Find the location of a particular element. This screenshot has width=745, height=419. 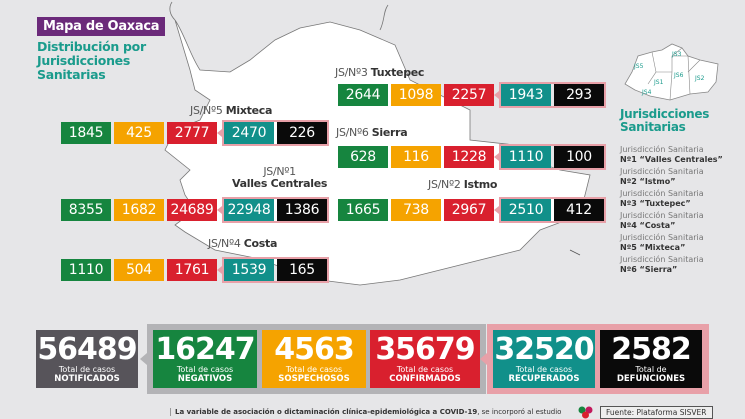

legend-item: Jurisdicción Sanitaria Nº2 “Istmo” is located at coordinates (671, 177).